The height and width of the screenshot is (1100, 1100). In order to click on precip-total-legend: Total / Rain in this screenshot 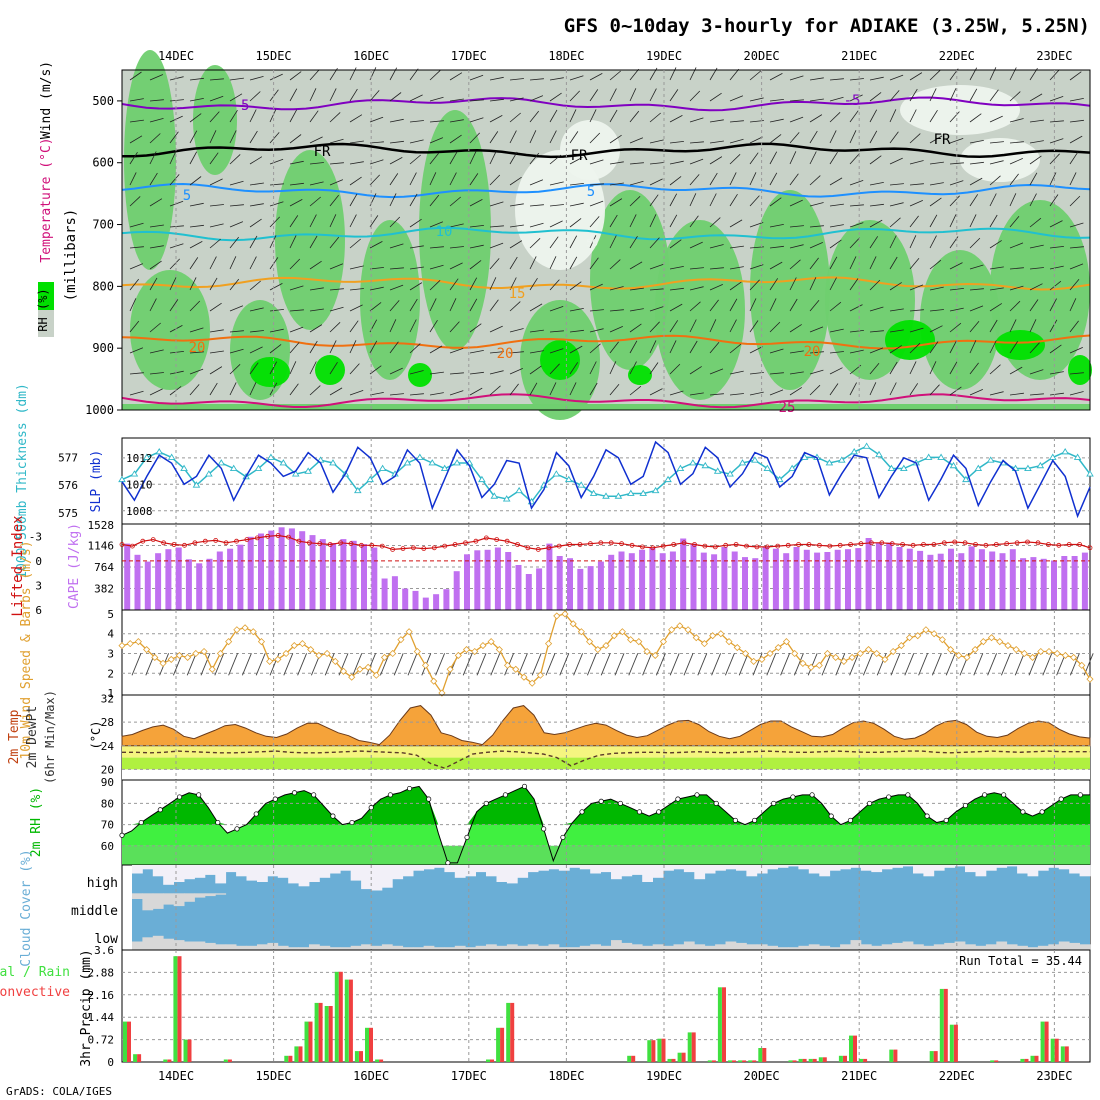, I will do `click(35, 972)`.